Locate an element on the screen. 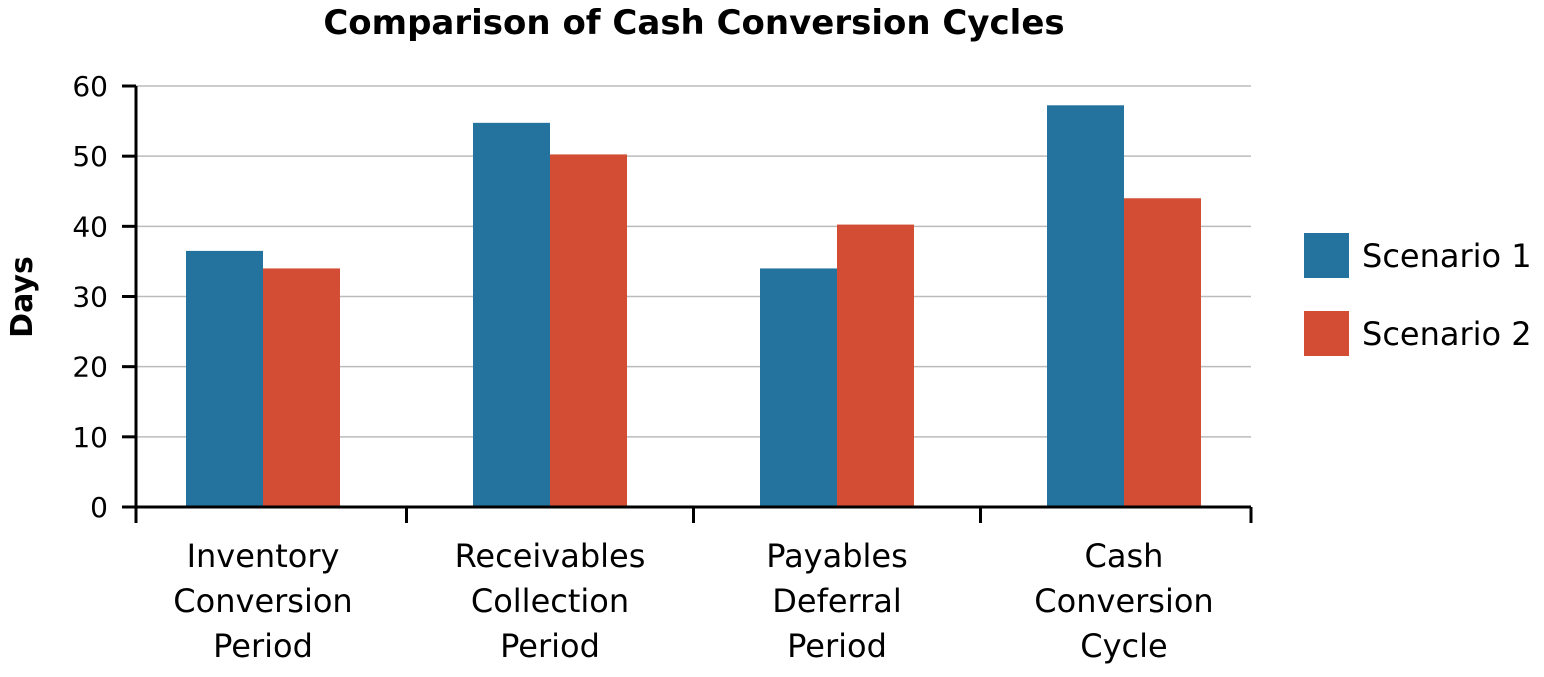 Image resolution: width=1544 pixels, height=677 pixels. y-tick-label: 50 is located at coordinates (90, 156).